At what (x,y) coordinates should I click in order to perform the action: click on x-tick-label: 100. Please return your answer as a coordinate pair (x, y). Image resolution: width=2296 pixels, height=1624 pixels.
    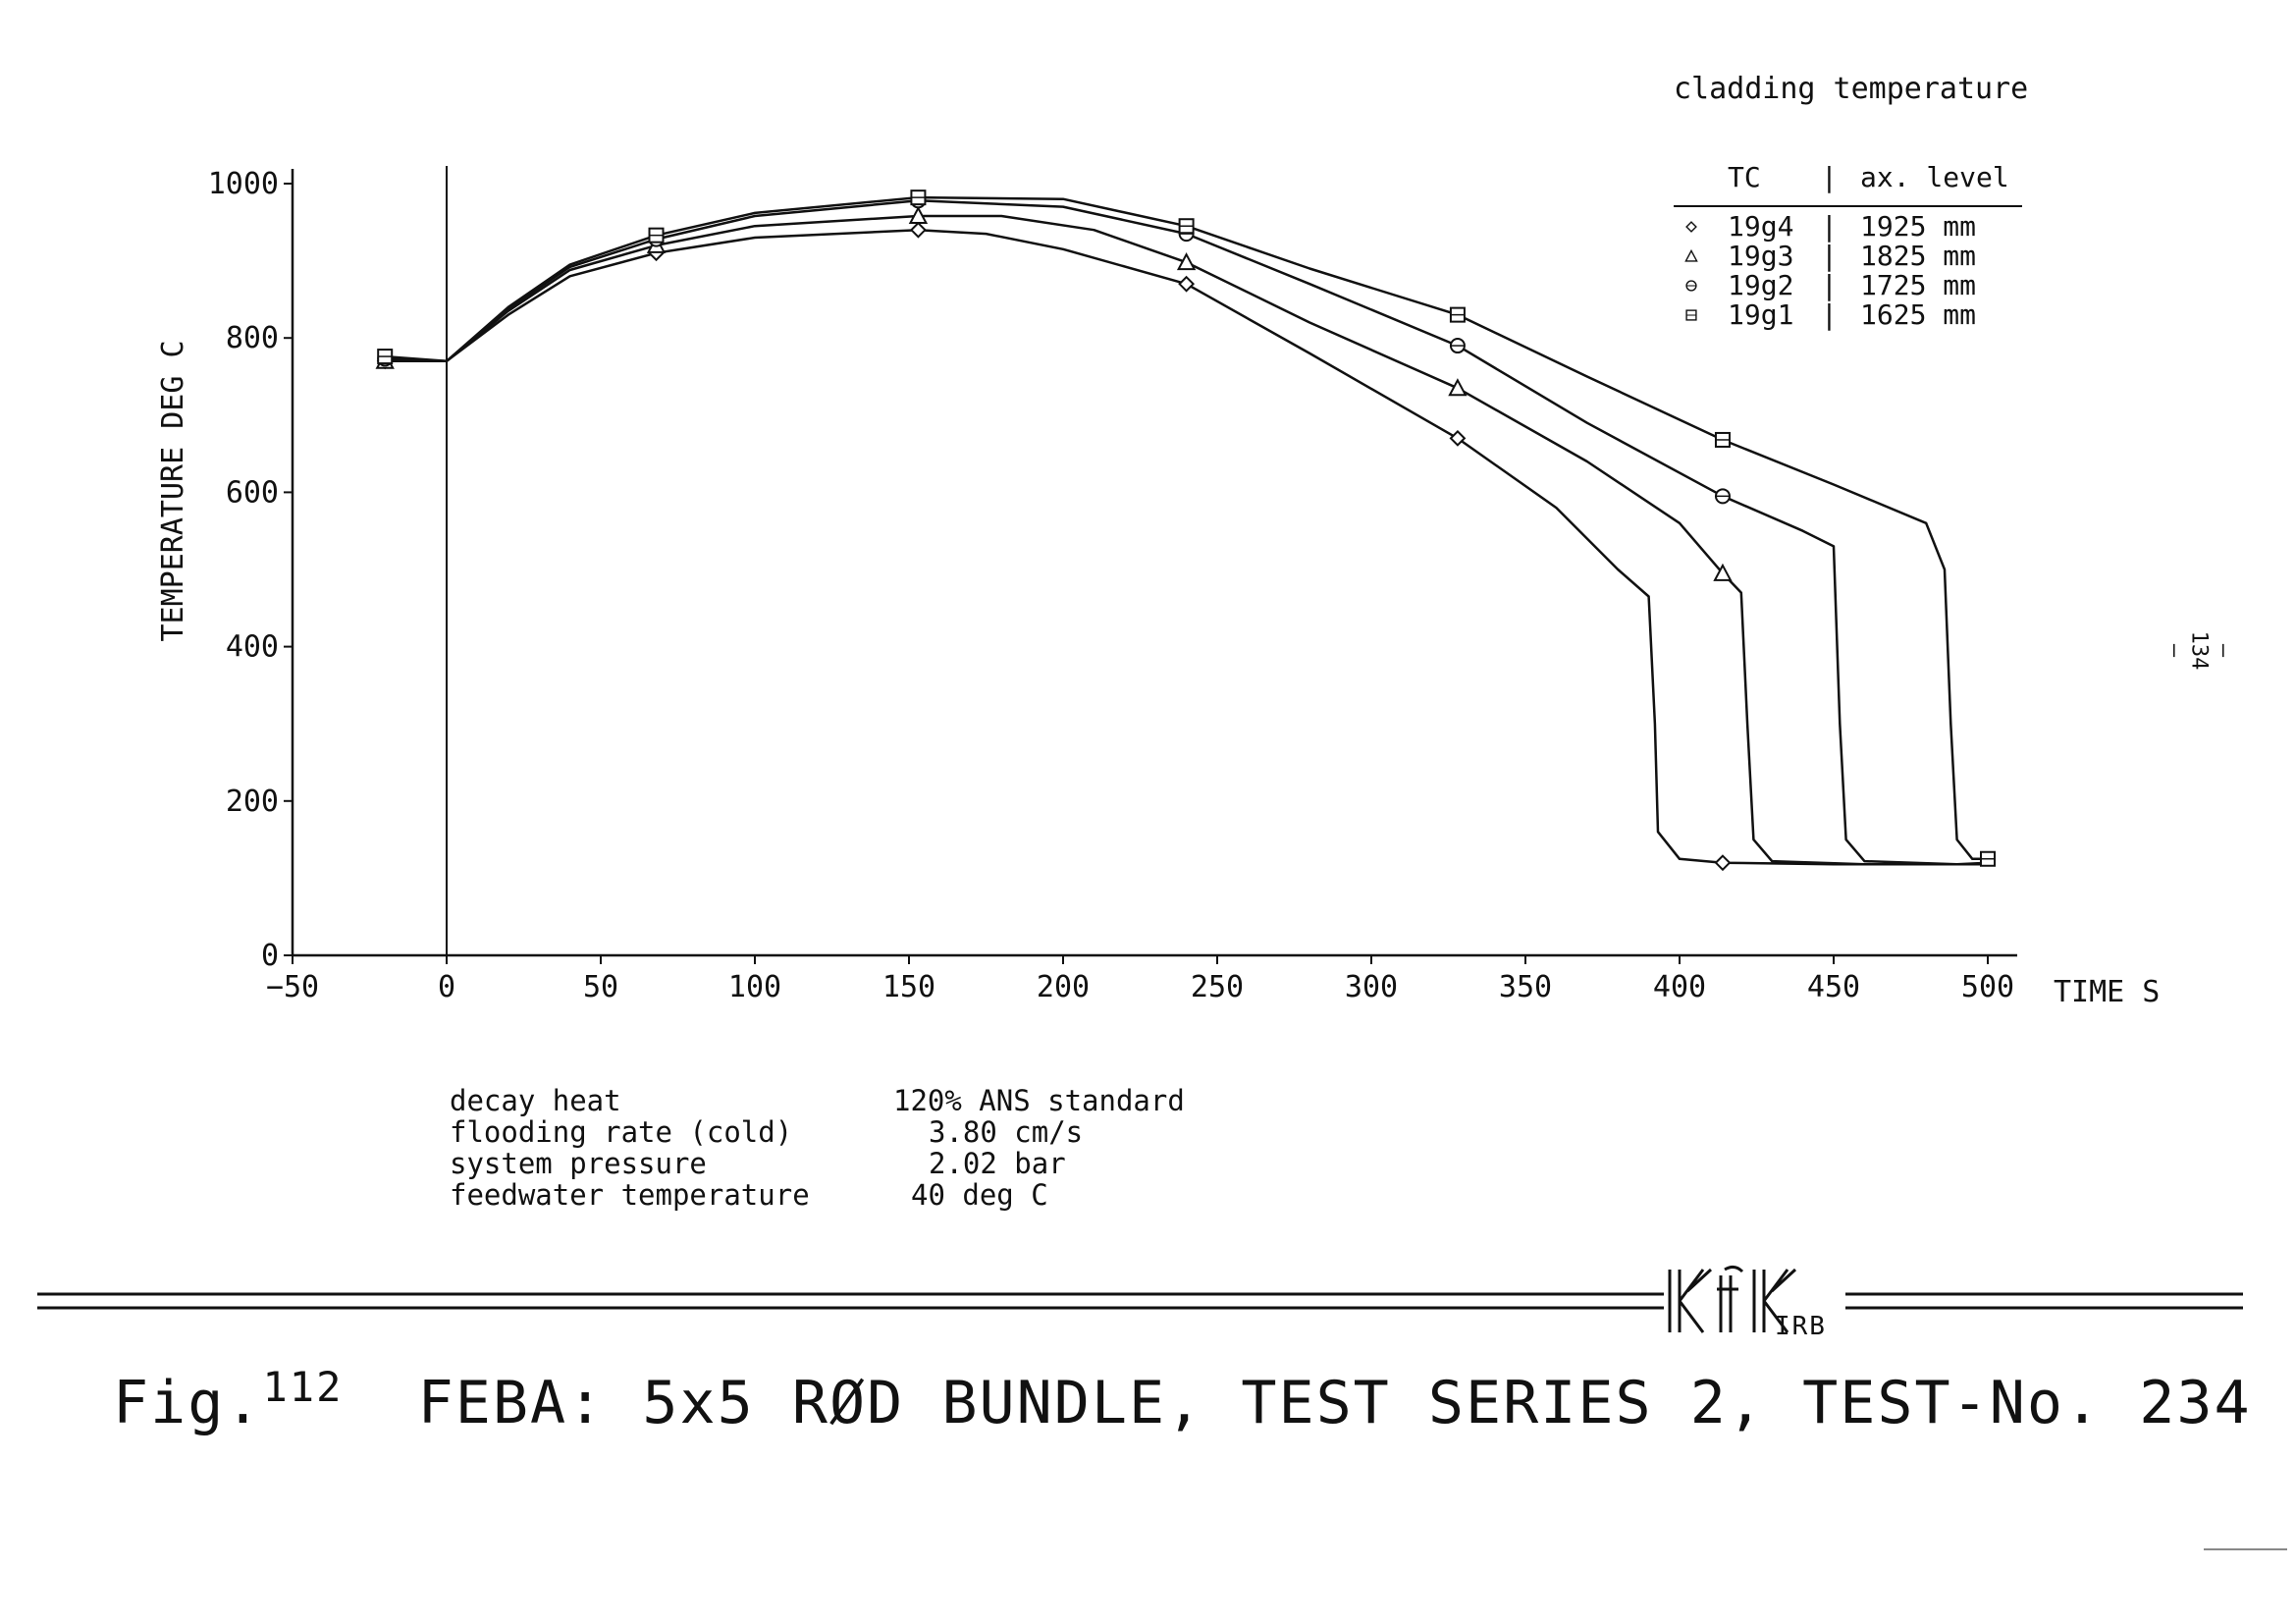
    Looking at the image, I should click on (754, 987).